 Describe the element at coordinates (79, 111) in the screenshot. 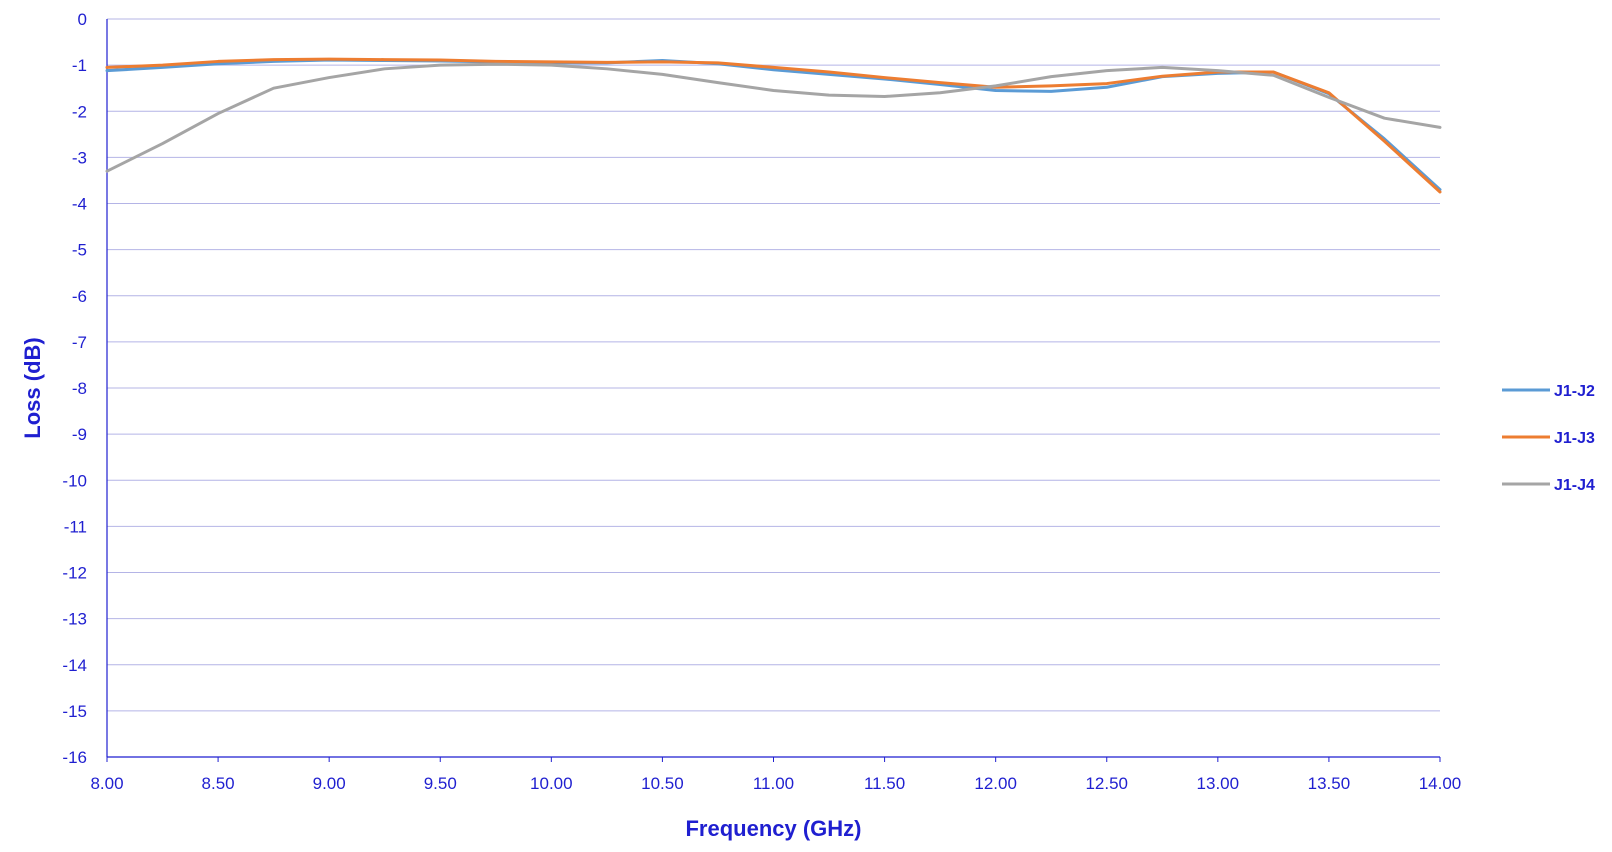

I see `y-tick-label: -2` at that location.